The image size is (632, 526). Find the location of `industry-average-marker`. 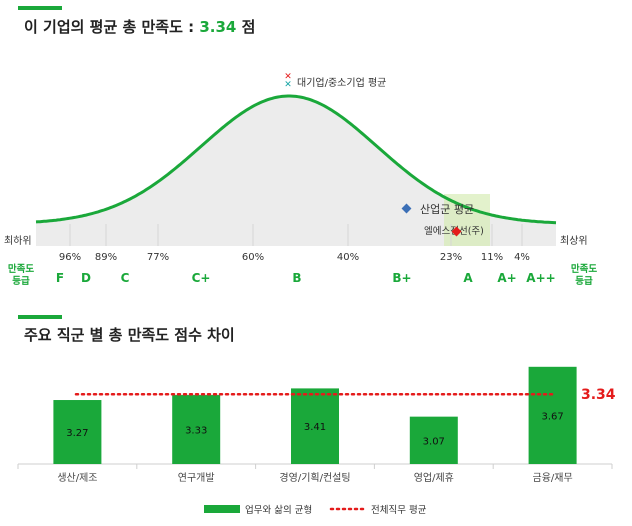

industry-average-marker is located at coordinates (406, 208).